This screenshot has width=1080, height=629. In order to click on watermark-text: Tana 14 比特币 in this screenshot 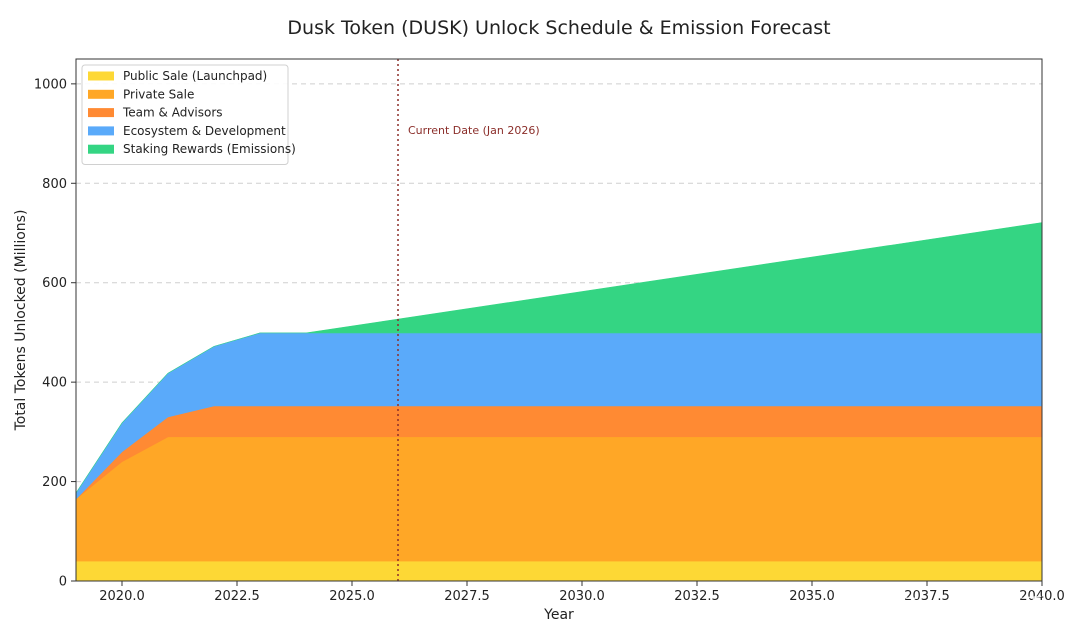, I will do `click(974, 605)`.